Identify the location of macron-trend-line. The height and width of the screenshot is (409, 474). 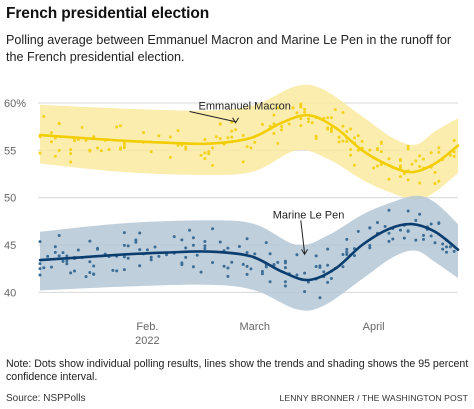
(249, 143).